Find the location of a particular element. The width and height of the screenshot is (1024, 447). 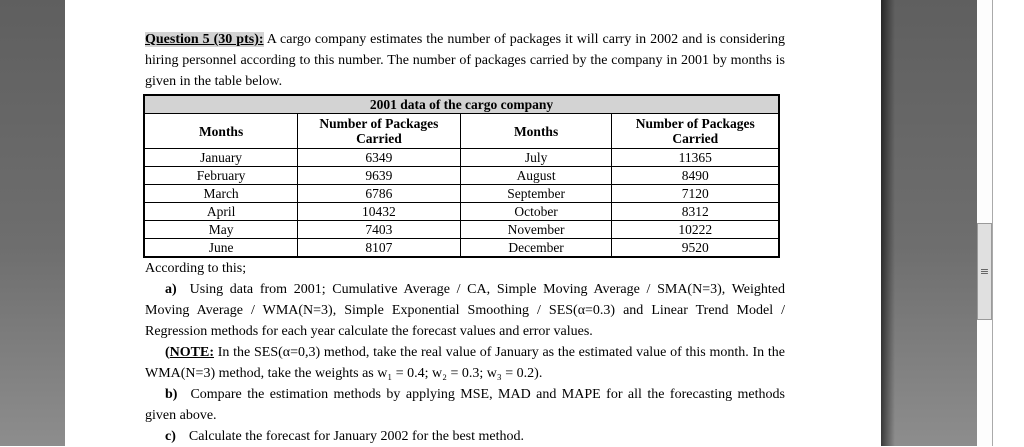

item-b-label: b) is located at coordinates (171, 394).